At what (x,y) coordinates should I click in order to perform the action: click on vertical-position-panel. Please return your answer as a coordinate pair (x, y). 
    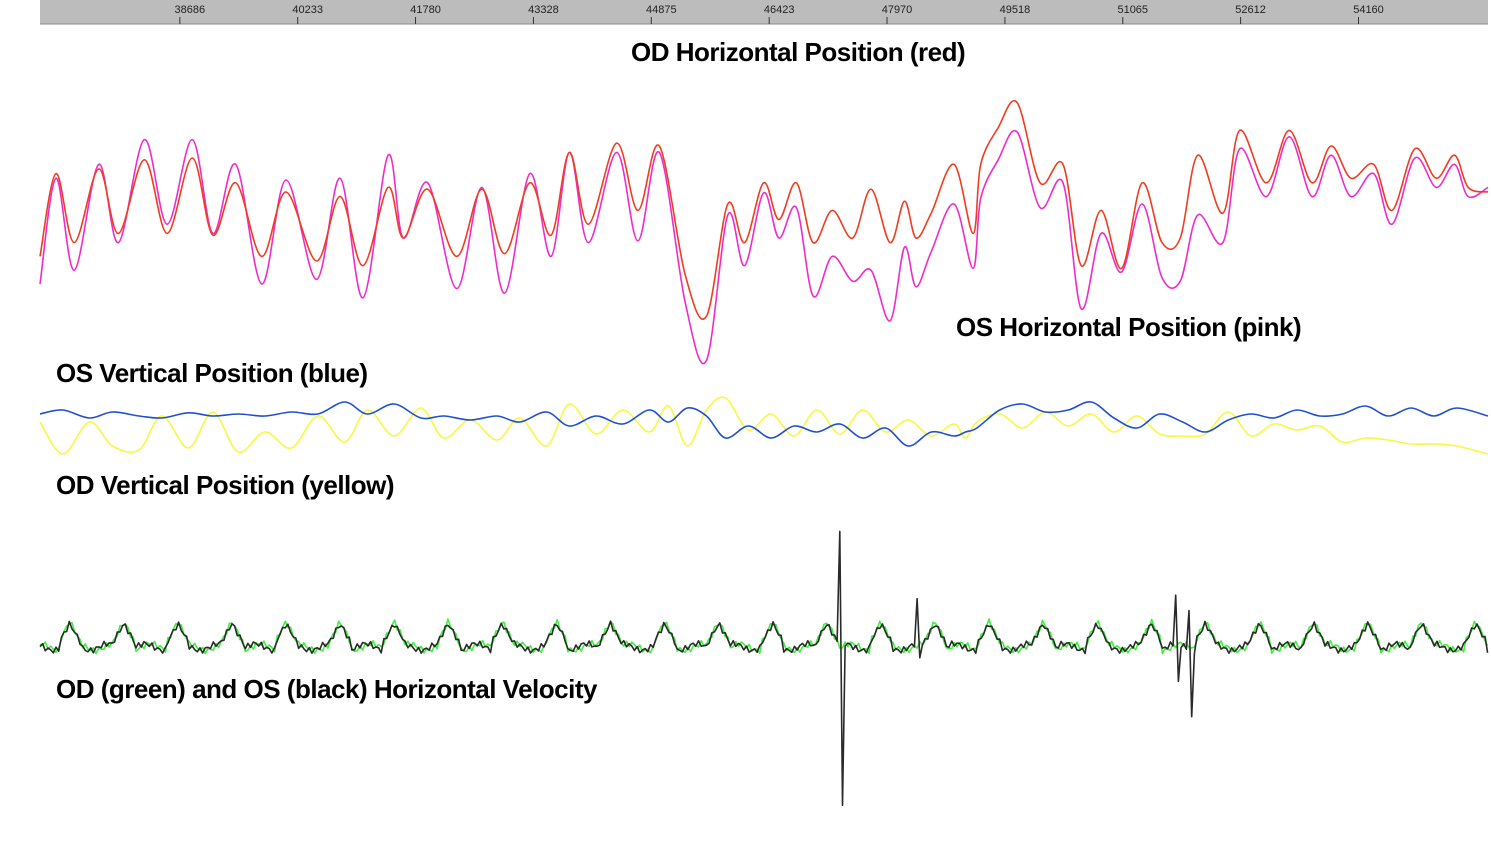
    Looking at the image, I should click on (764, 425).